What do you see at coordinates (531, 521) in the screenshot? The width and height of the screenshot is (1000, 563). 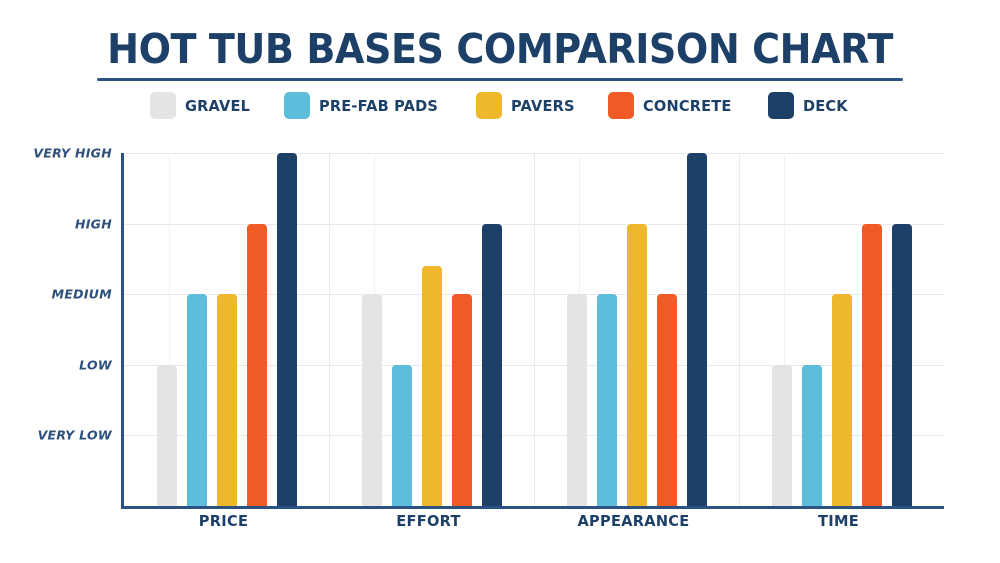 I see `x-axis-tick-labels: PRICE EFFORT APPEARANCE TIME` at bounding box center [531, 521].